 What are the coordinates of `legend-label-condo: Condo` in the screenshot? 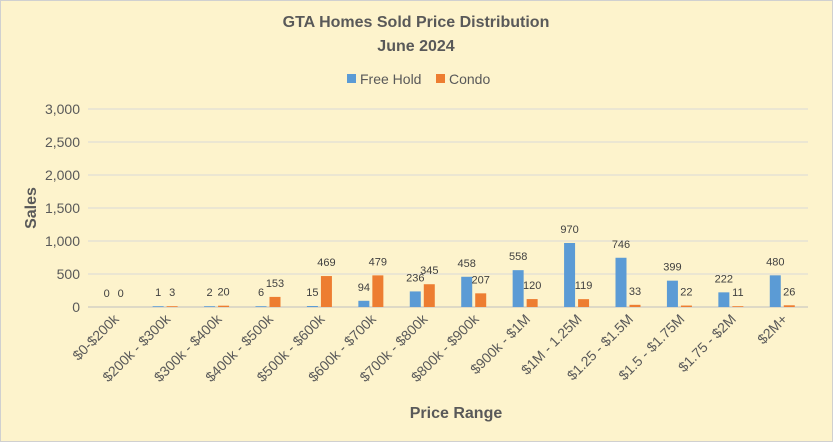 It's located at (469, 79).